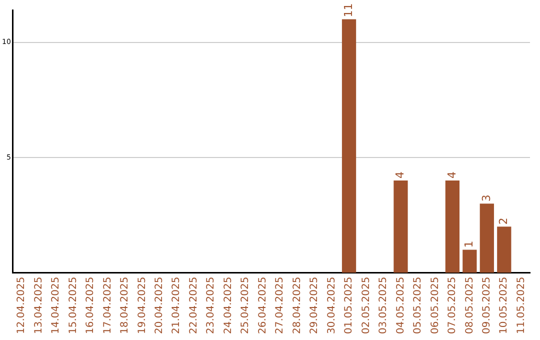 The image size is (540, 340). I want to click on x-tick-label: 26.04.2025, so click(262, 305).